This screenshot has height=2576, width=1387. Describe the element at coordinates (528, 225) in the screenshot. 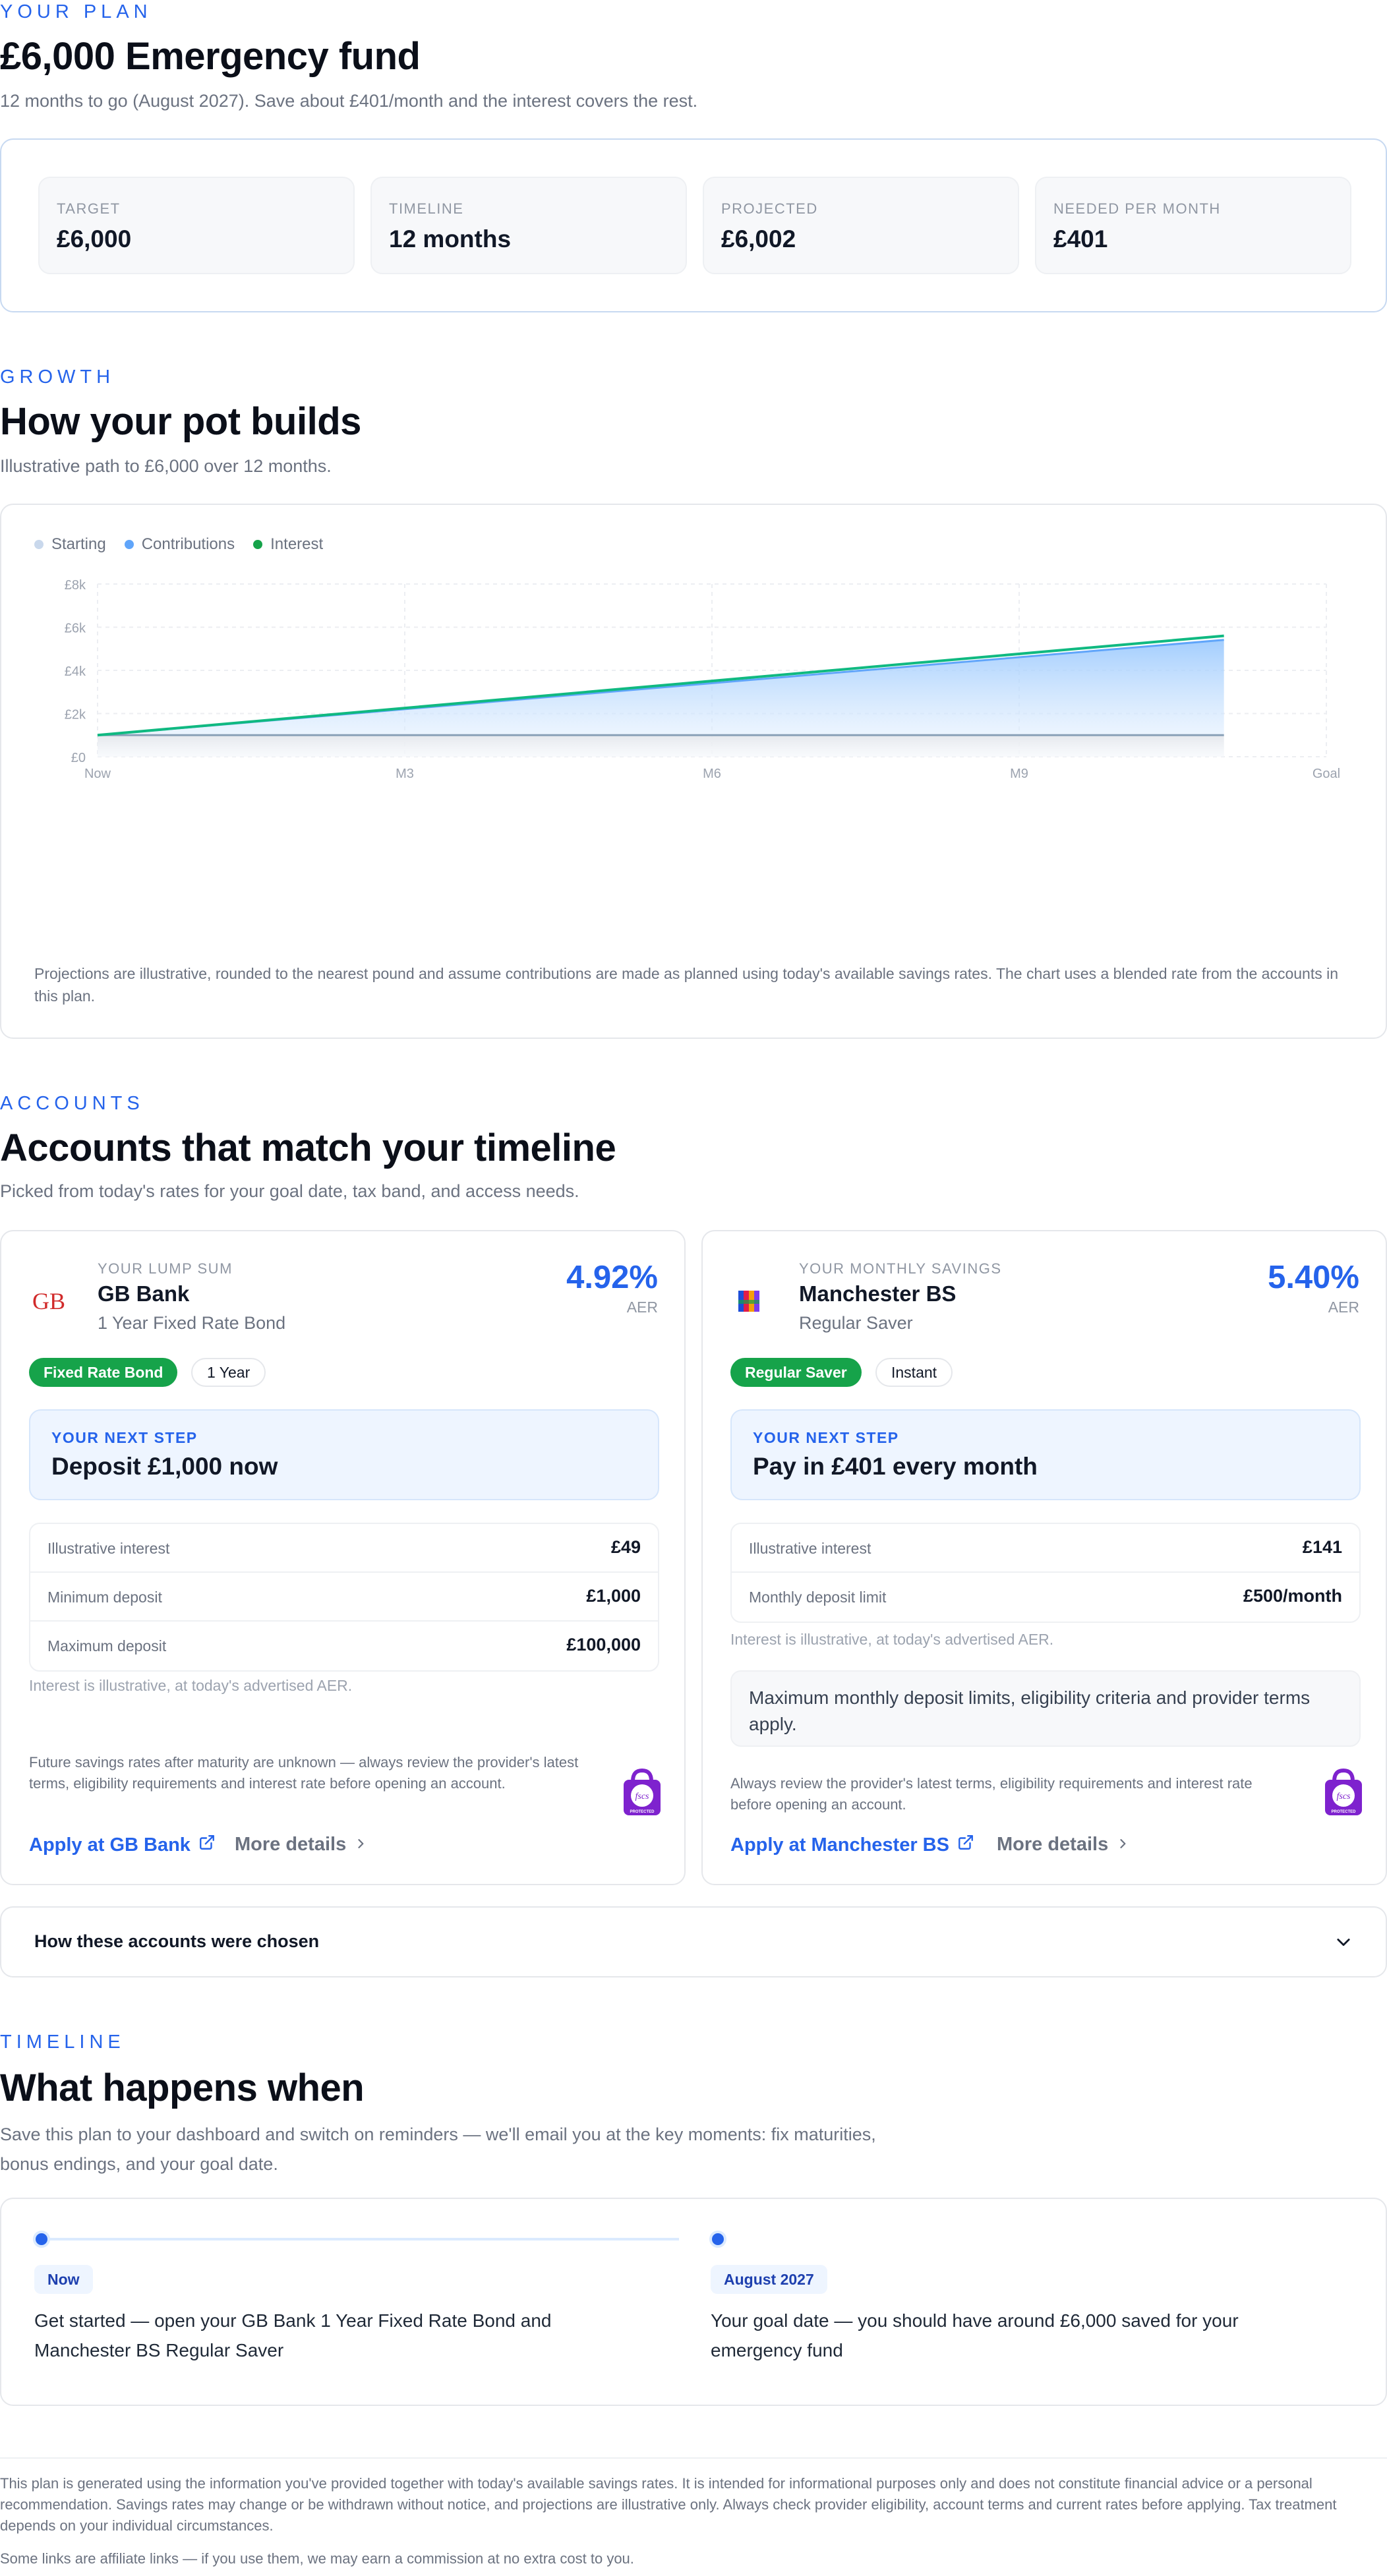

I see `stat-timeline: TIMELINE 12 months` at that location.